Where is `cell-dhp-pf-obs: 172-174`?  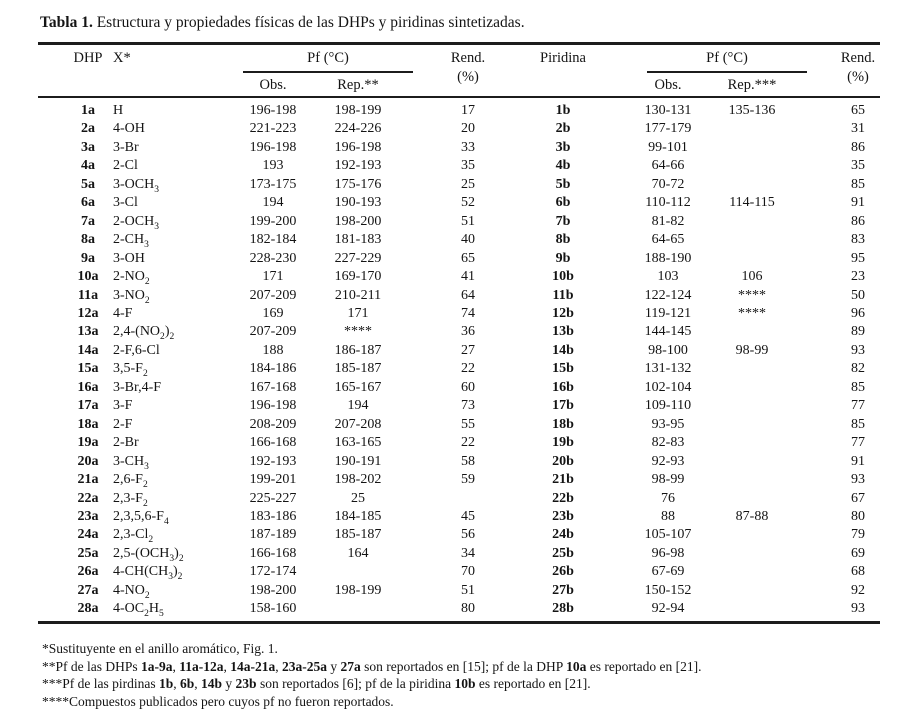 cell-dhp-pf-obs: 172-174 is located at coordinates (273, 572).